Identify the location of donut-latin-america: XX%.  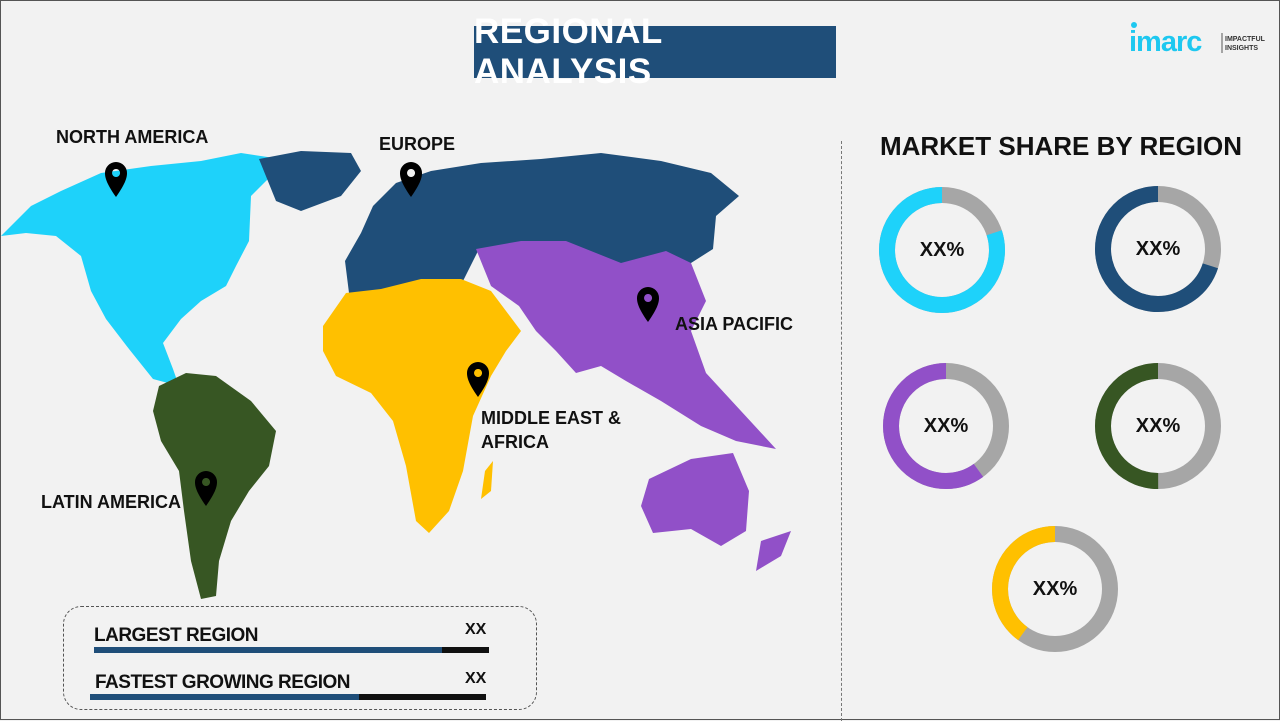
(1158, 426).